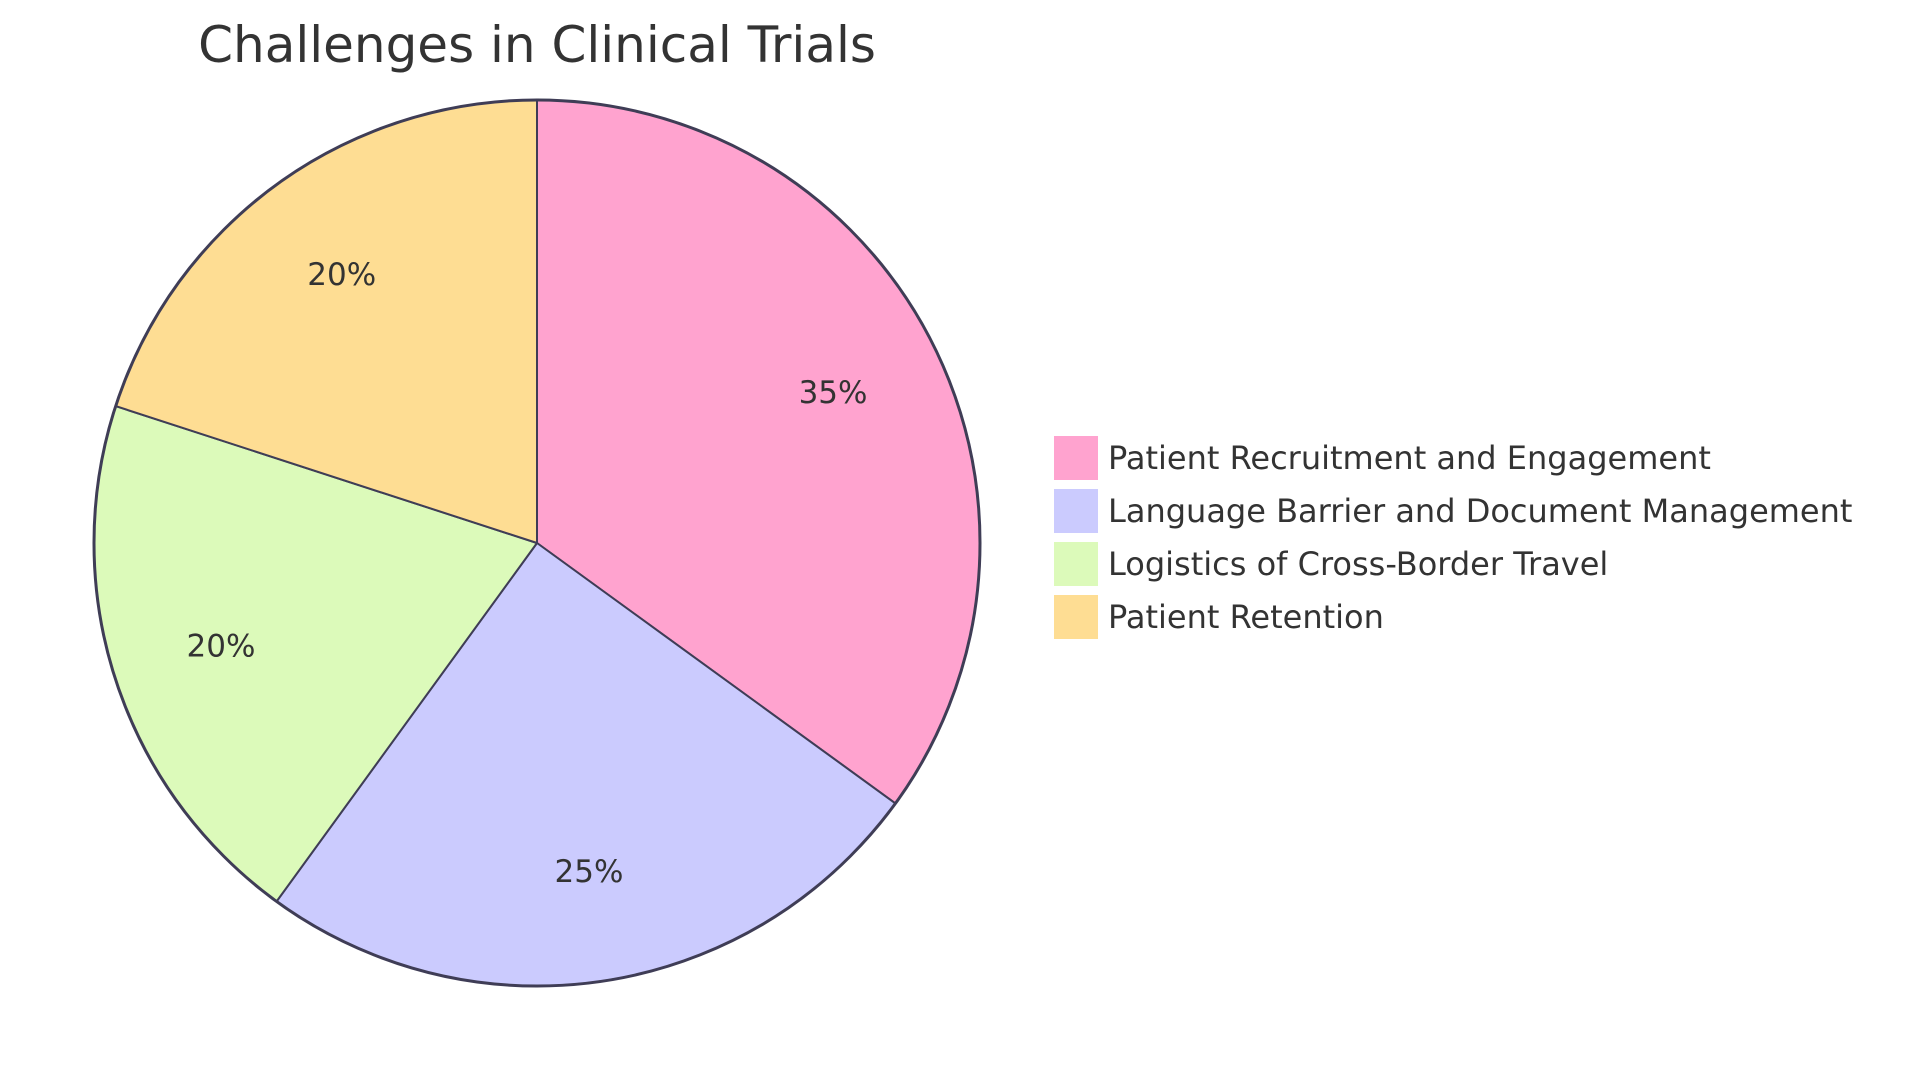  Describe the element at coordinates (537, 45) in the screenshot. I see `chart-title: Challenges in Clinical Trials` at that location.